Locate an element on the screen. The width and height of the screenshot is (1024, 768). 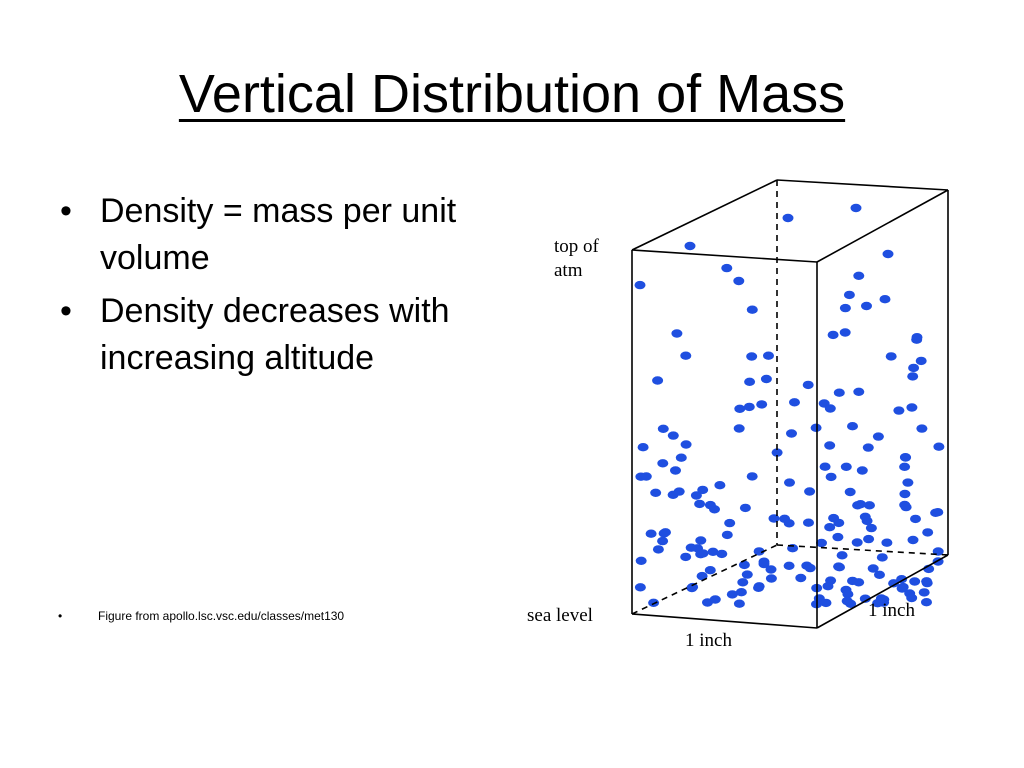
front-top-edge is located at coordinates (724, 256).